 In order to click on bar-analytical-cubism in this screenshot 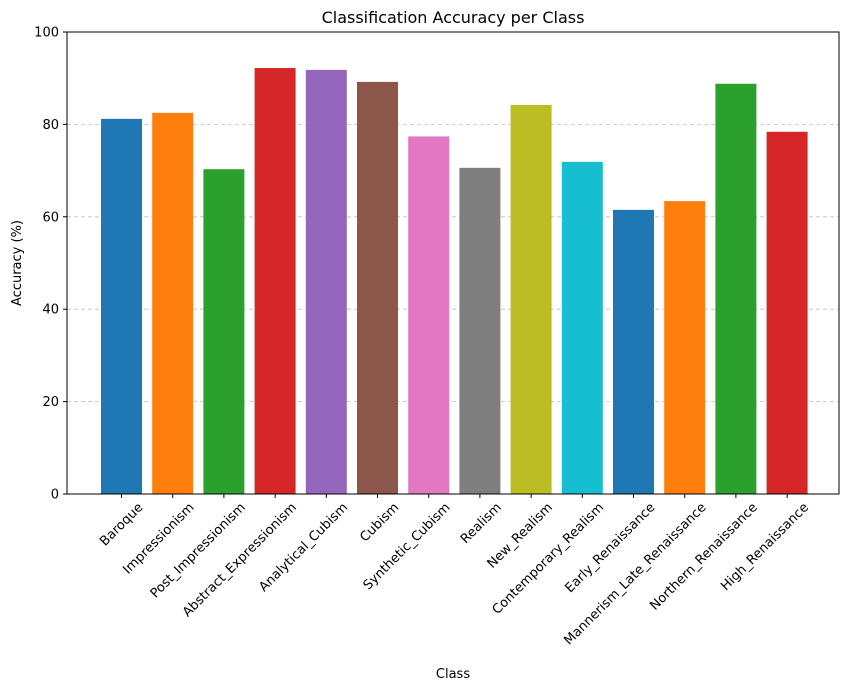, I will do `click(326, 281)`.